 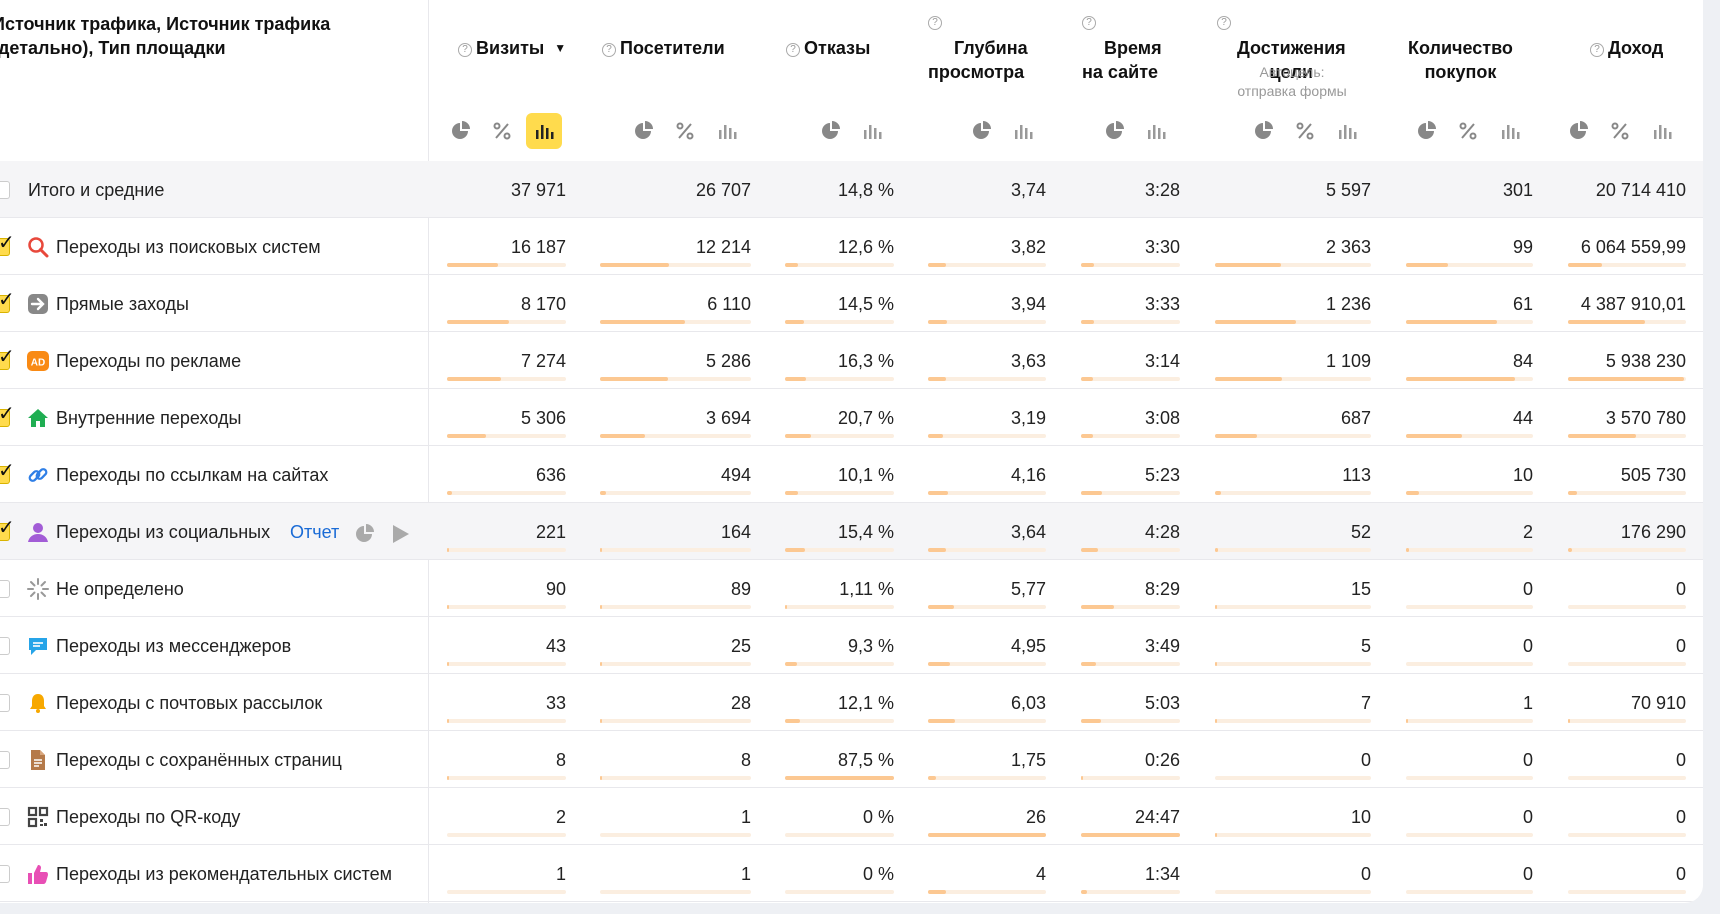 What do you see at coordinates (148, 817) in the screenshot?
I see `row-label: Переходы по QR-коду` at bounding box center [148, 817].